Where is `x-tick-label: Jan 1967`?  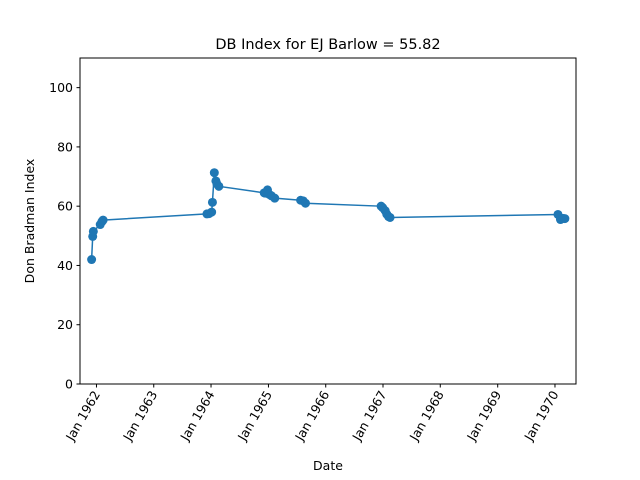
x-tick-label: Jan 1967 is located at coordinates (369, 416).